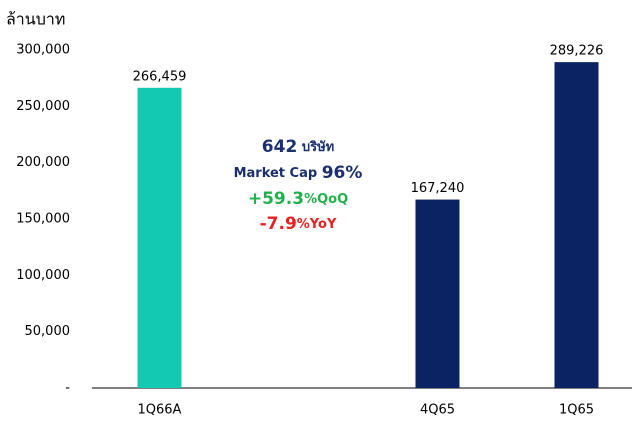 This screenshot has width=638, height=421. What do you see at coordinates (43, 162) in the screenshot?
I see `y-tick-label: 200,000` at bounding box center [43, 162].